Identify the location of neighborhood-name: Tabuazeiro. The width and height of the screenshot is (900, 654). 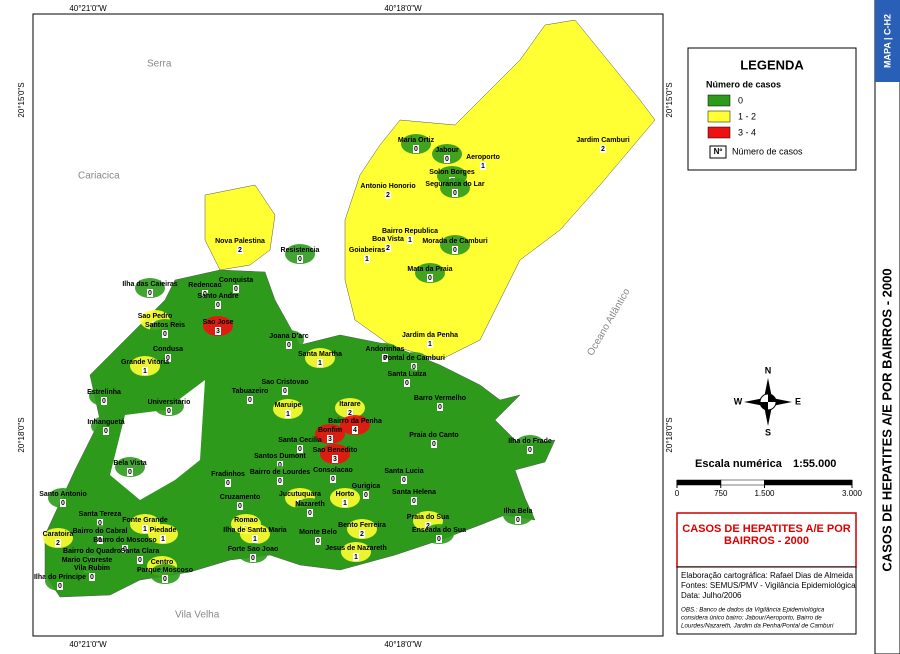
(250, 391).